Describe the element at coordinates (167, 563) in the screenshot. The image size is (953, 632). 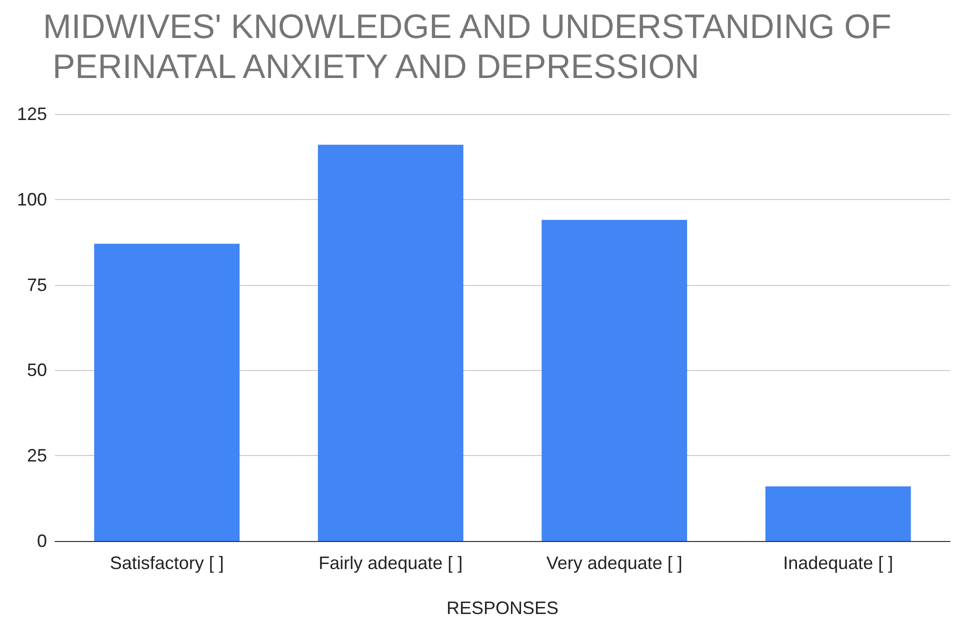
I see `x-tick-label: Satisfactory [ ]` at that location.